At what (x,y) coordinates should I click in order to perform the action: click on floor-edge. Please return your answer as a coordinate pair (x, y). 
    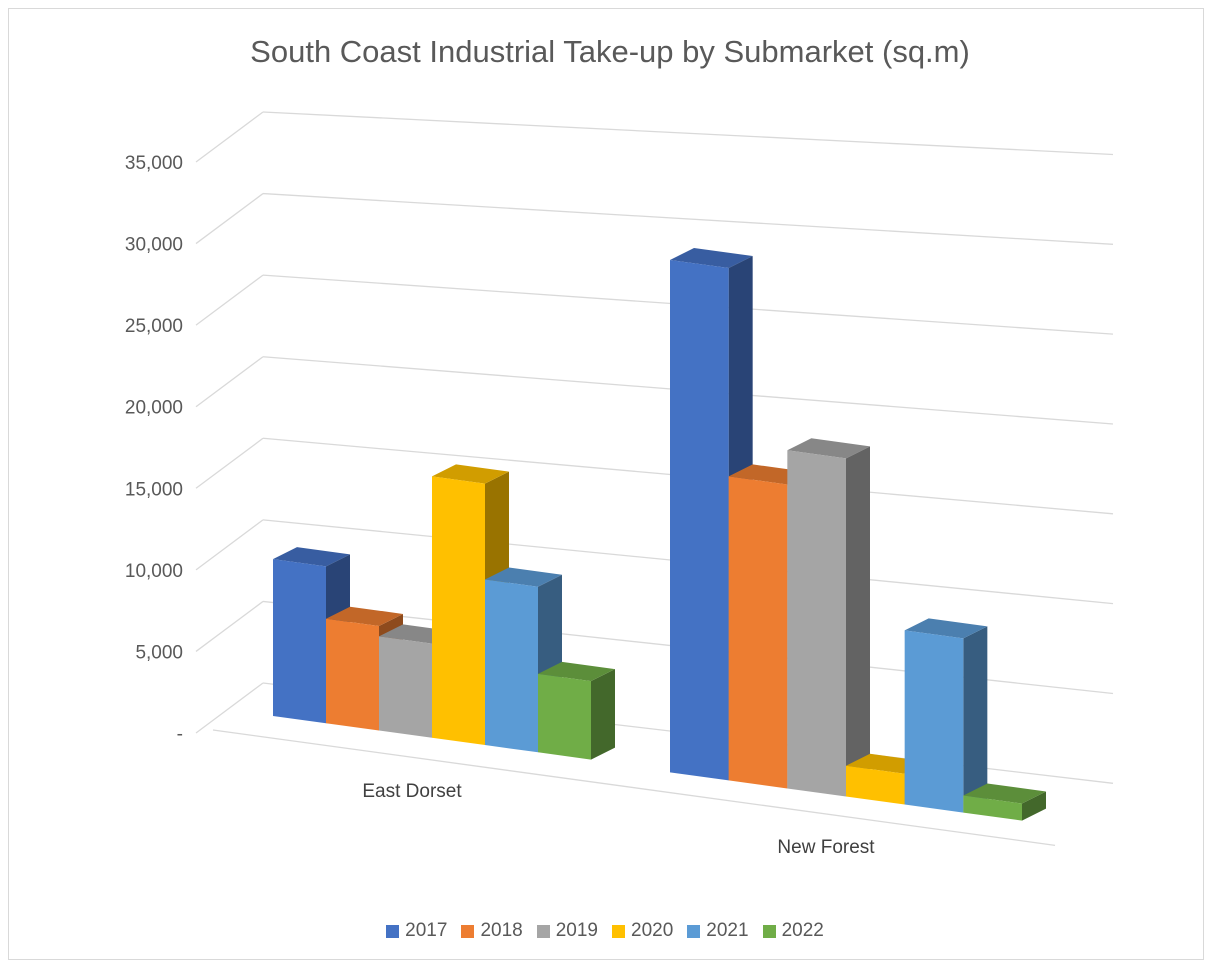
    Looking at the image, I should click on (634, 787).